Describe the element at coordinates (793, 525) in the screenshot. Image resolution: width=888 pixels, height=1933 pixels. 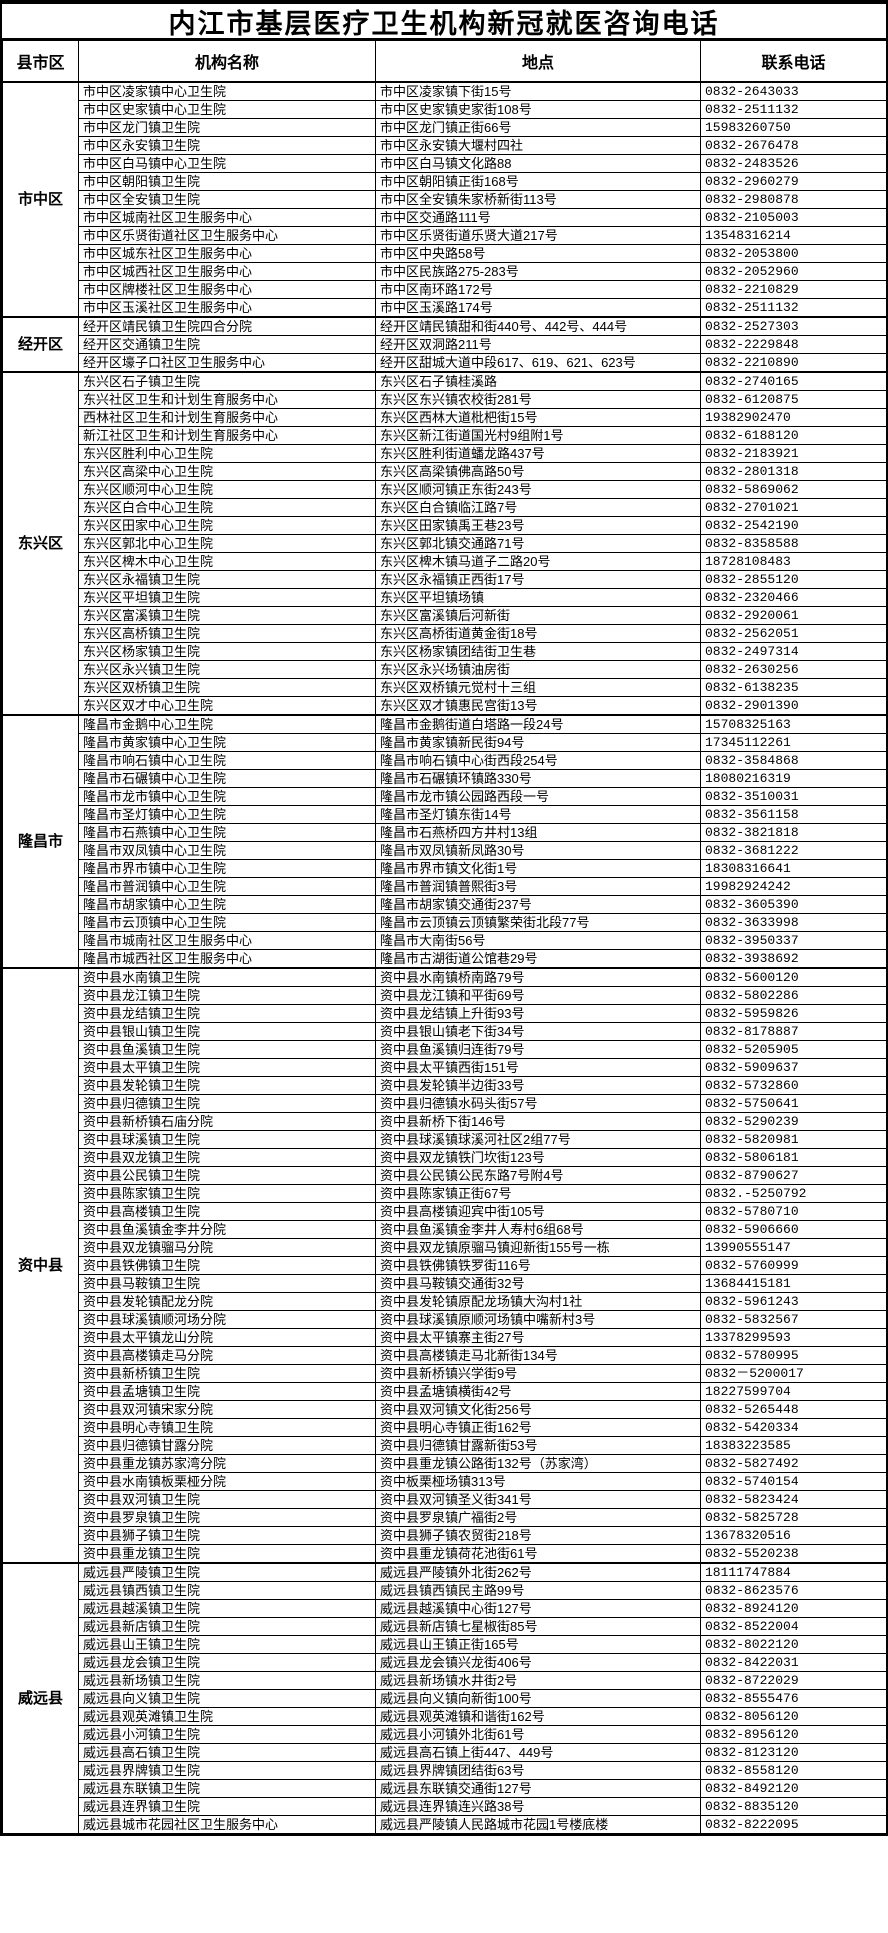
I see `phone-cell: 0832-2542190` at that location.